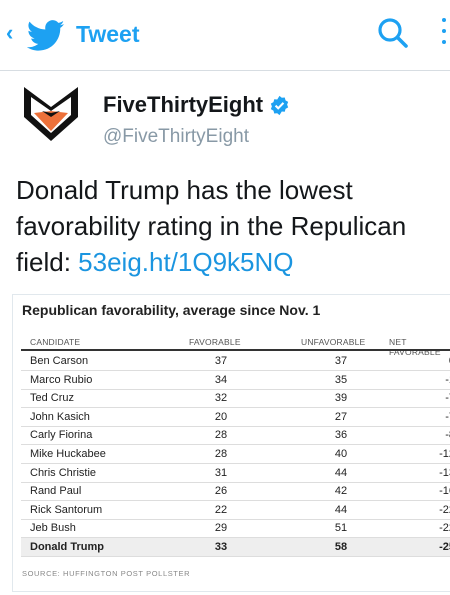  I want to click on table-row: Jeb Bush 29 51 -22, so click(235, 529).